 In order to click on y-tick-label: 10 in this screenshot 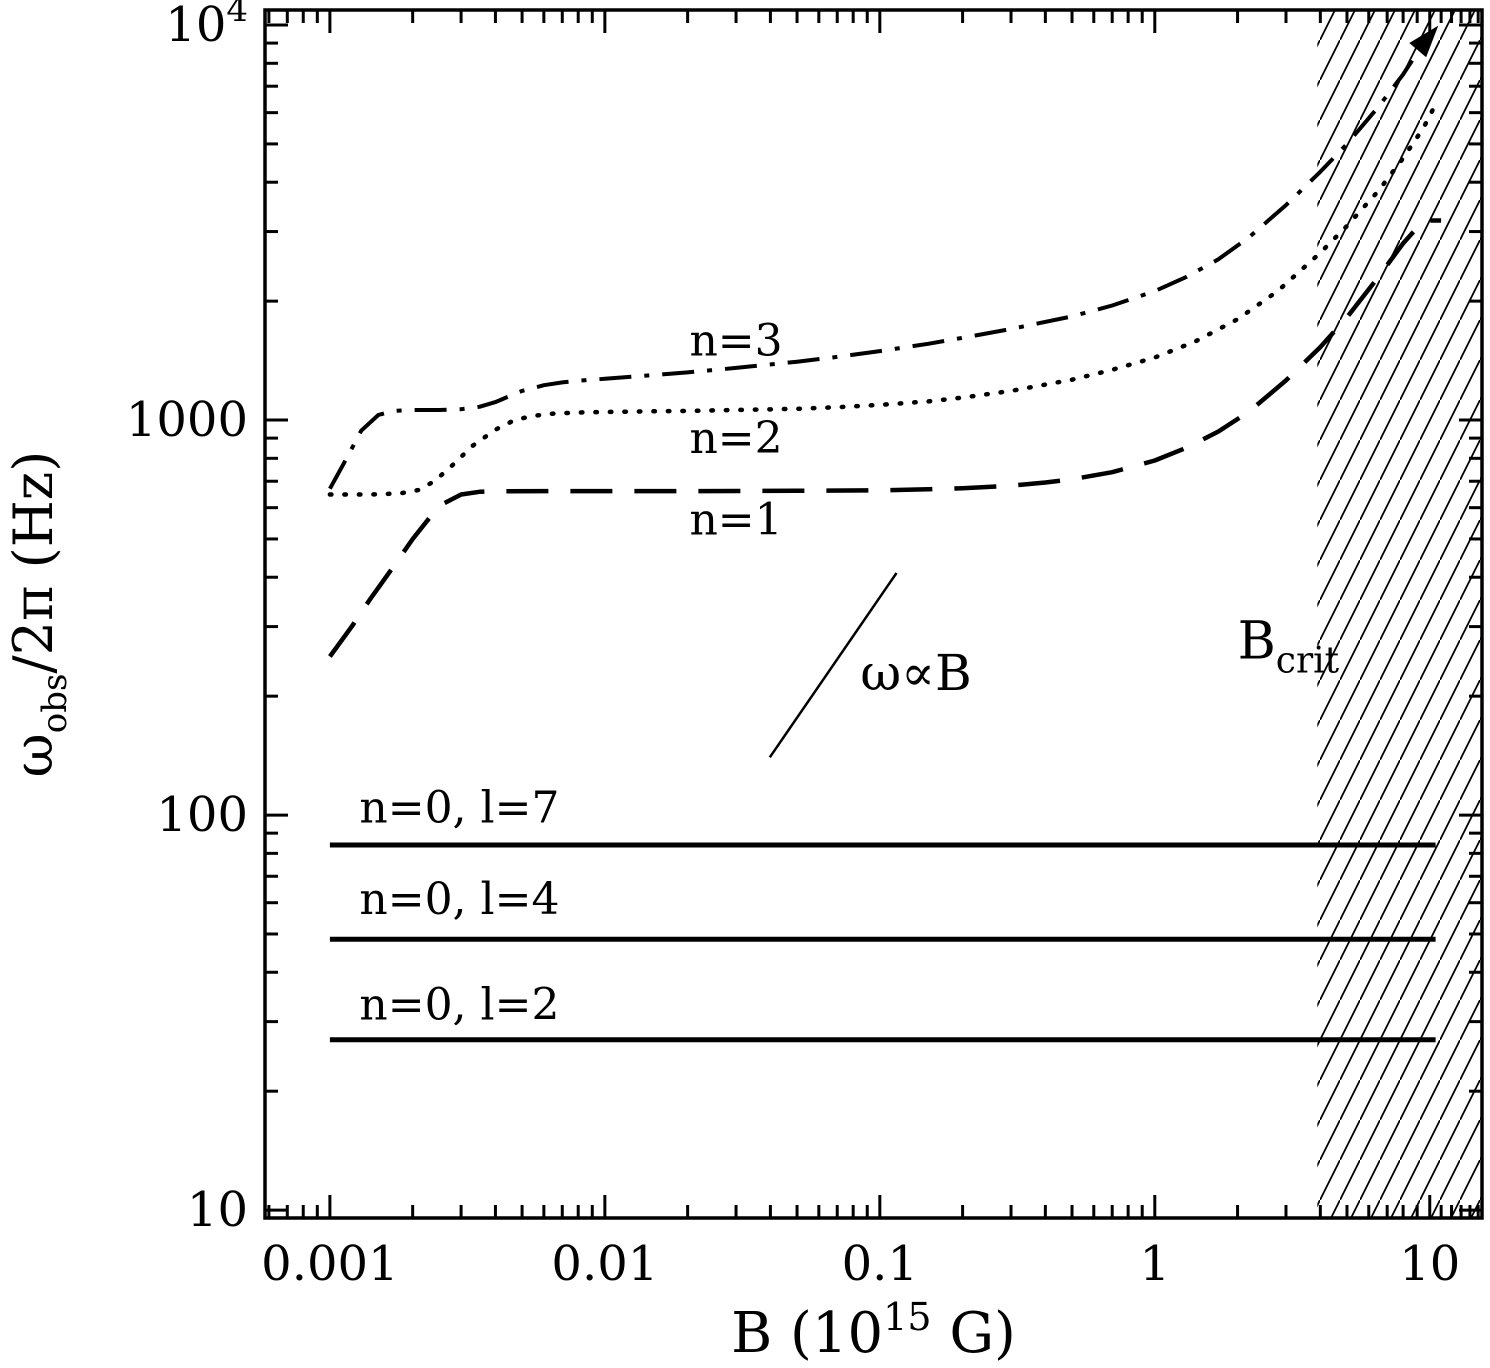, I will do `click(217, 1210)`.